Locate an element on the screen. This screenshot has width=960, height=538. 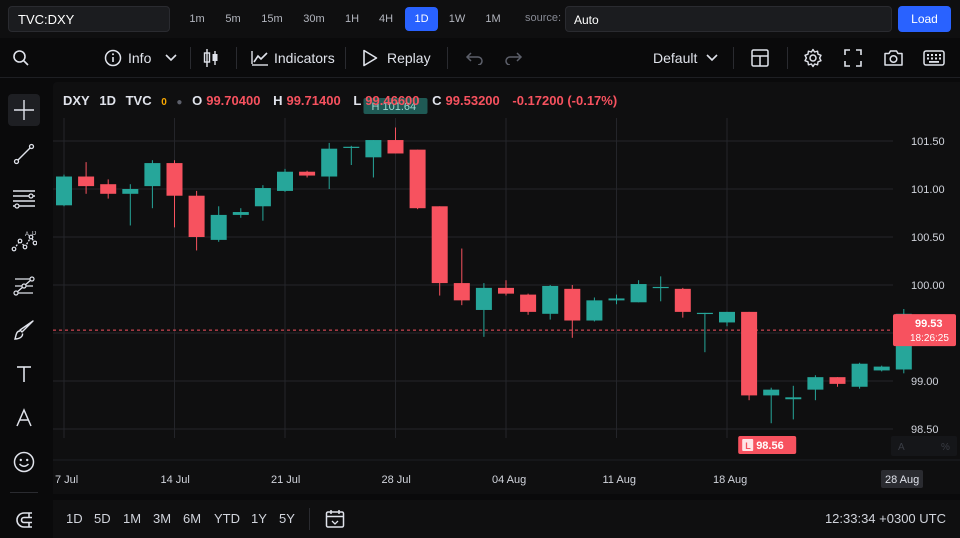
range-5y: 5Y is located at coordinates (287, 518).